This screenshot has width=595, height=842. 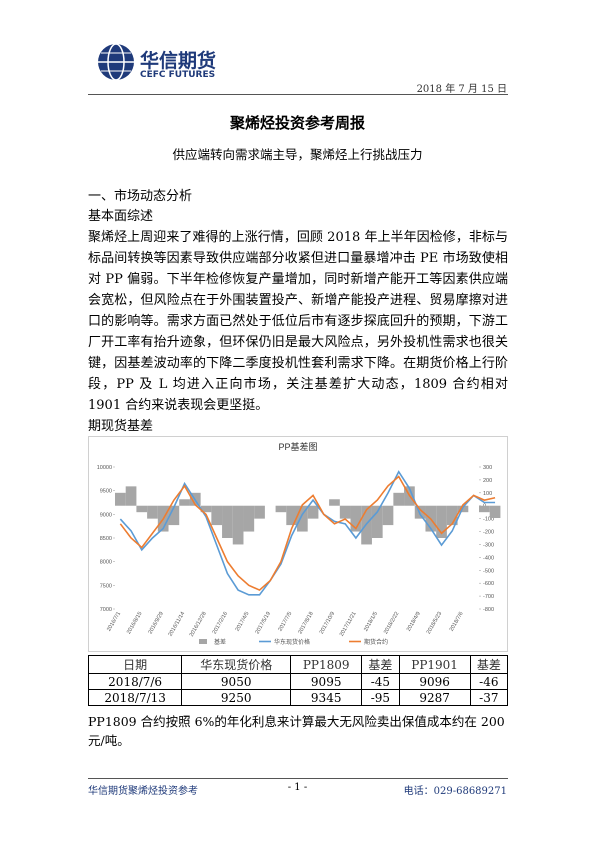 What do you see at coordinates (487, 468) in the screenshot?
I see `y2-tick-label: 300` at bounding box center [487, 468].